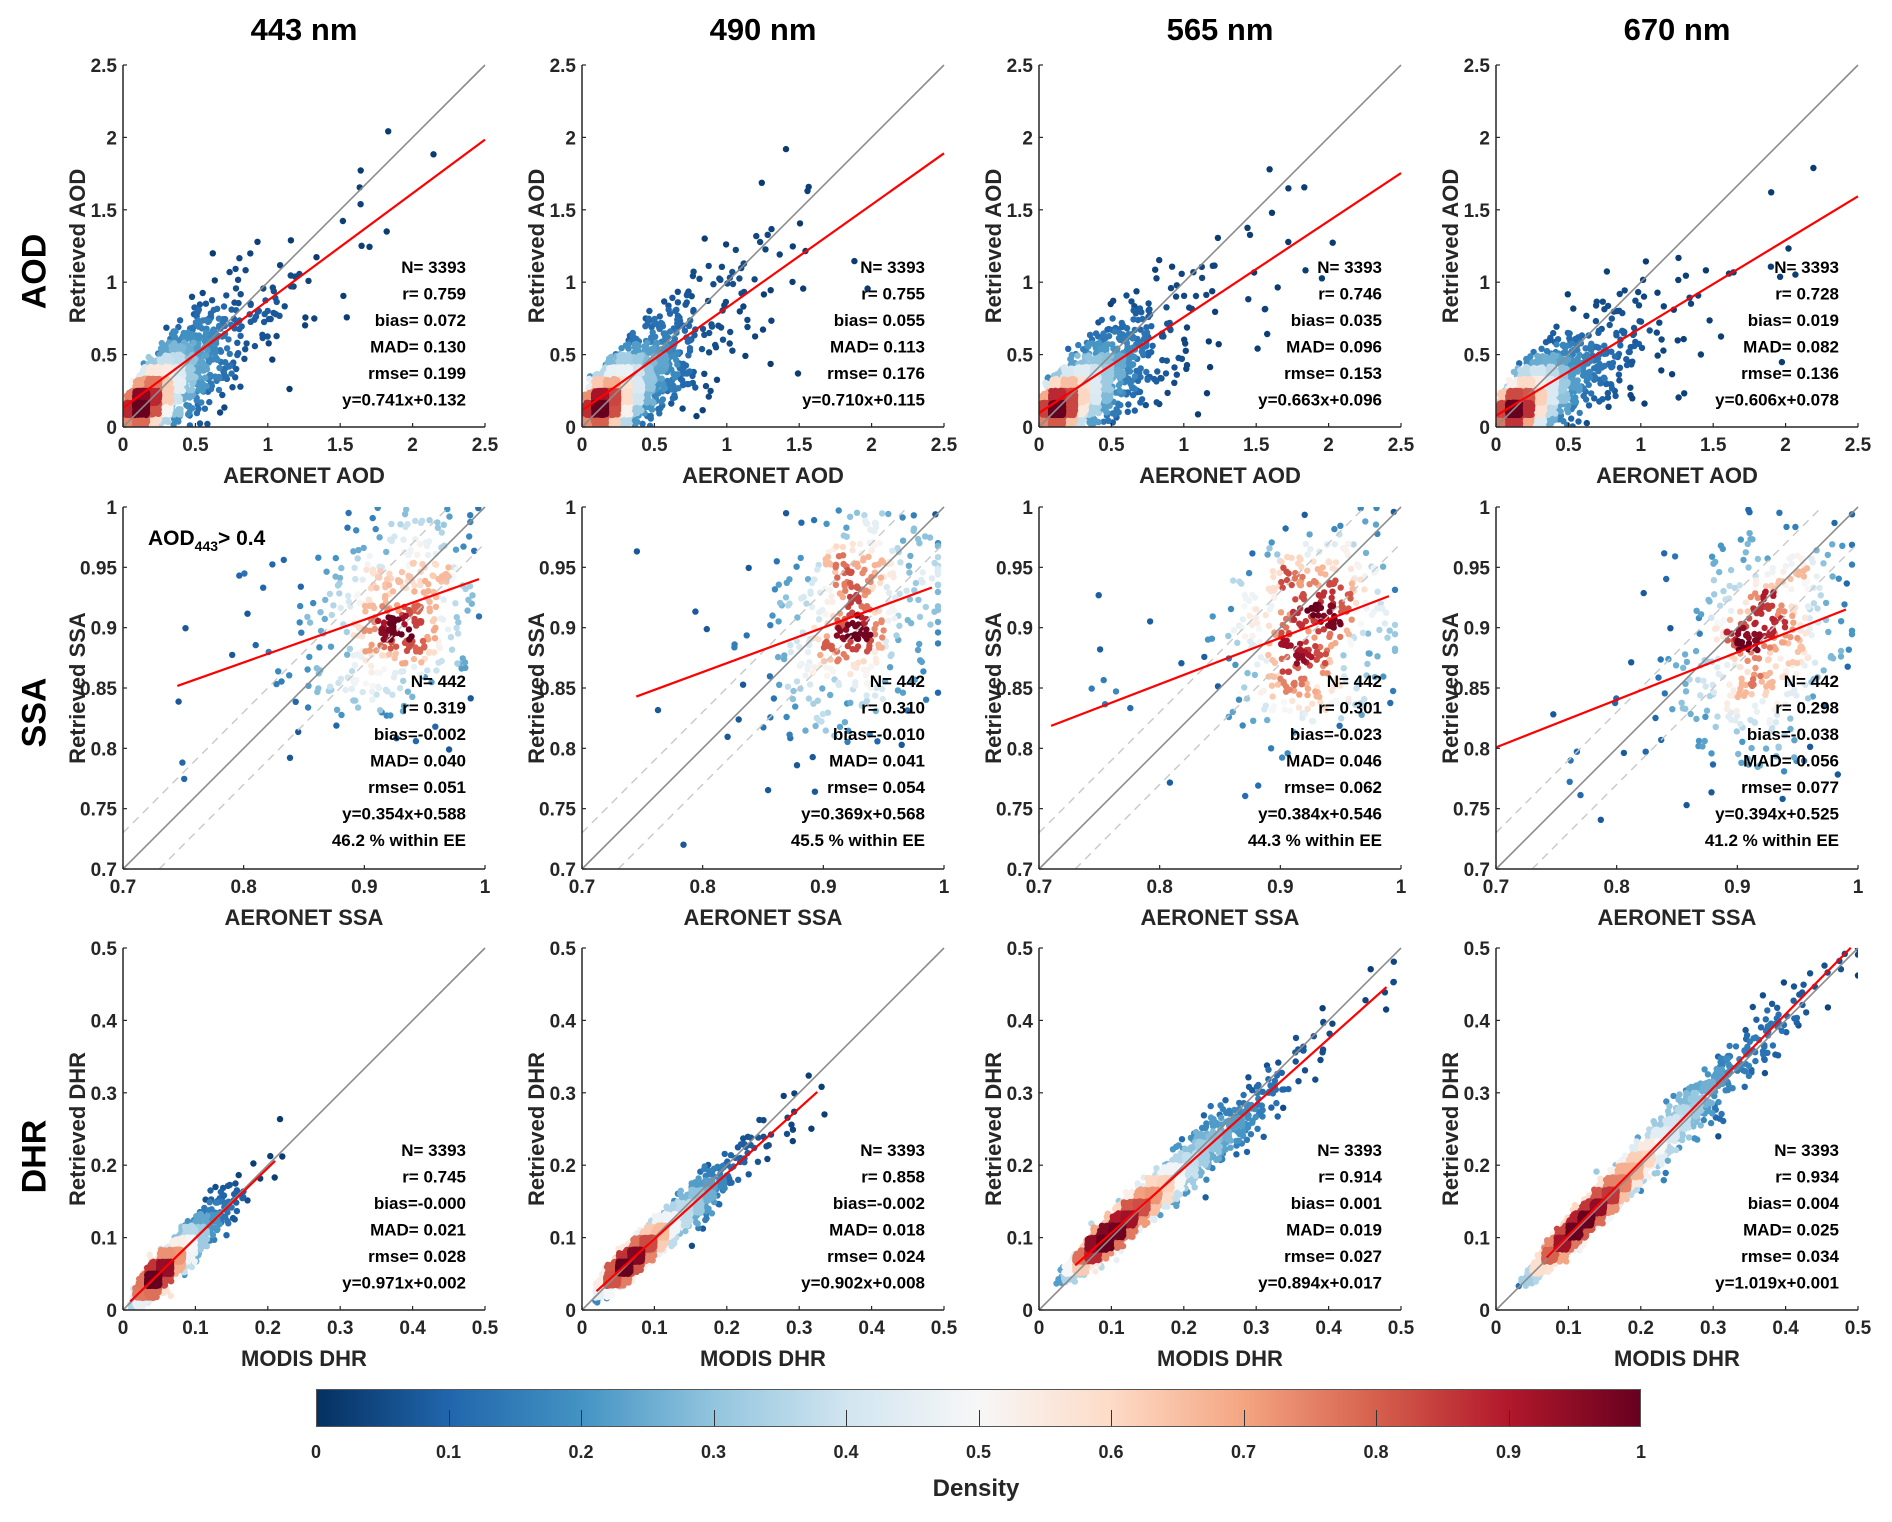  I want to click on column-title-670: 670 nm, so click(1677, 30).